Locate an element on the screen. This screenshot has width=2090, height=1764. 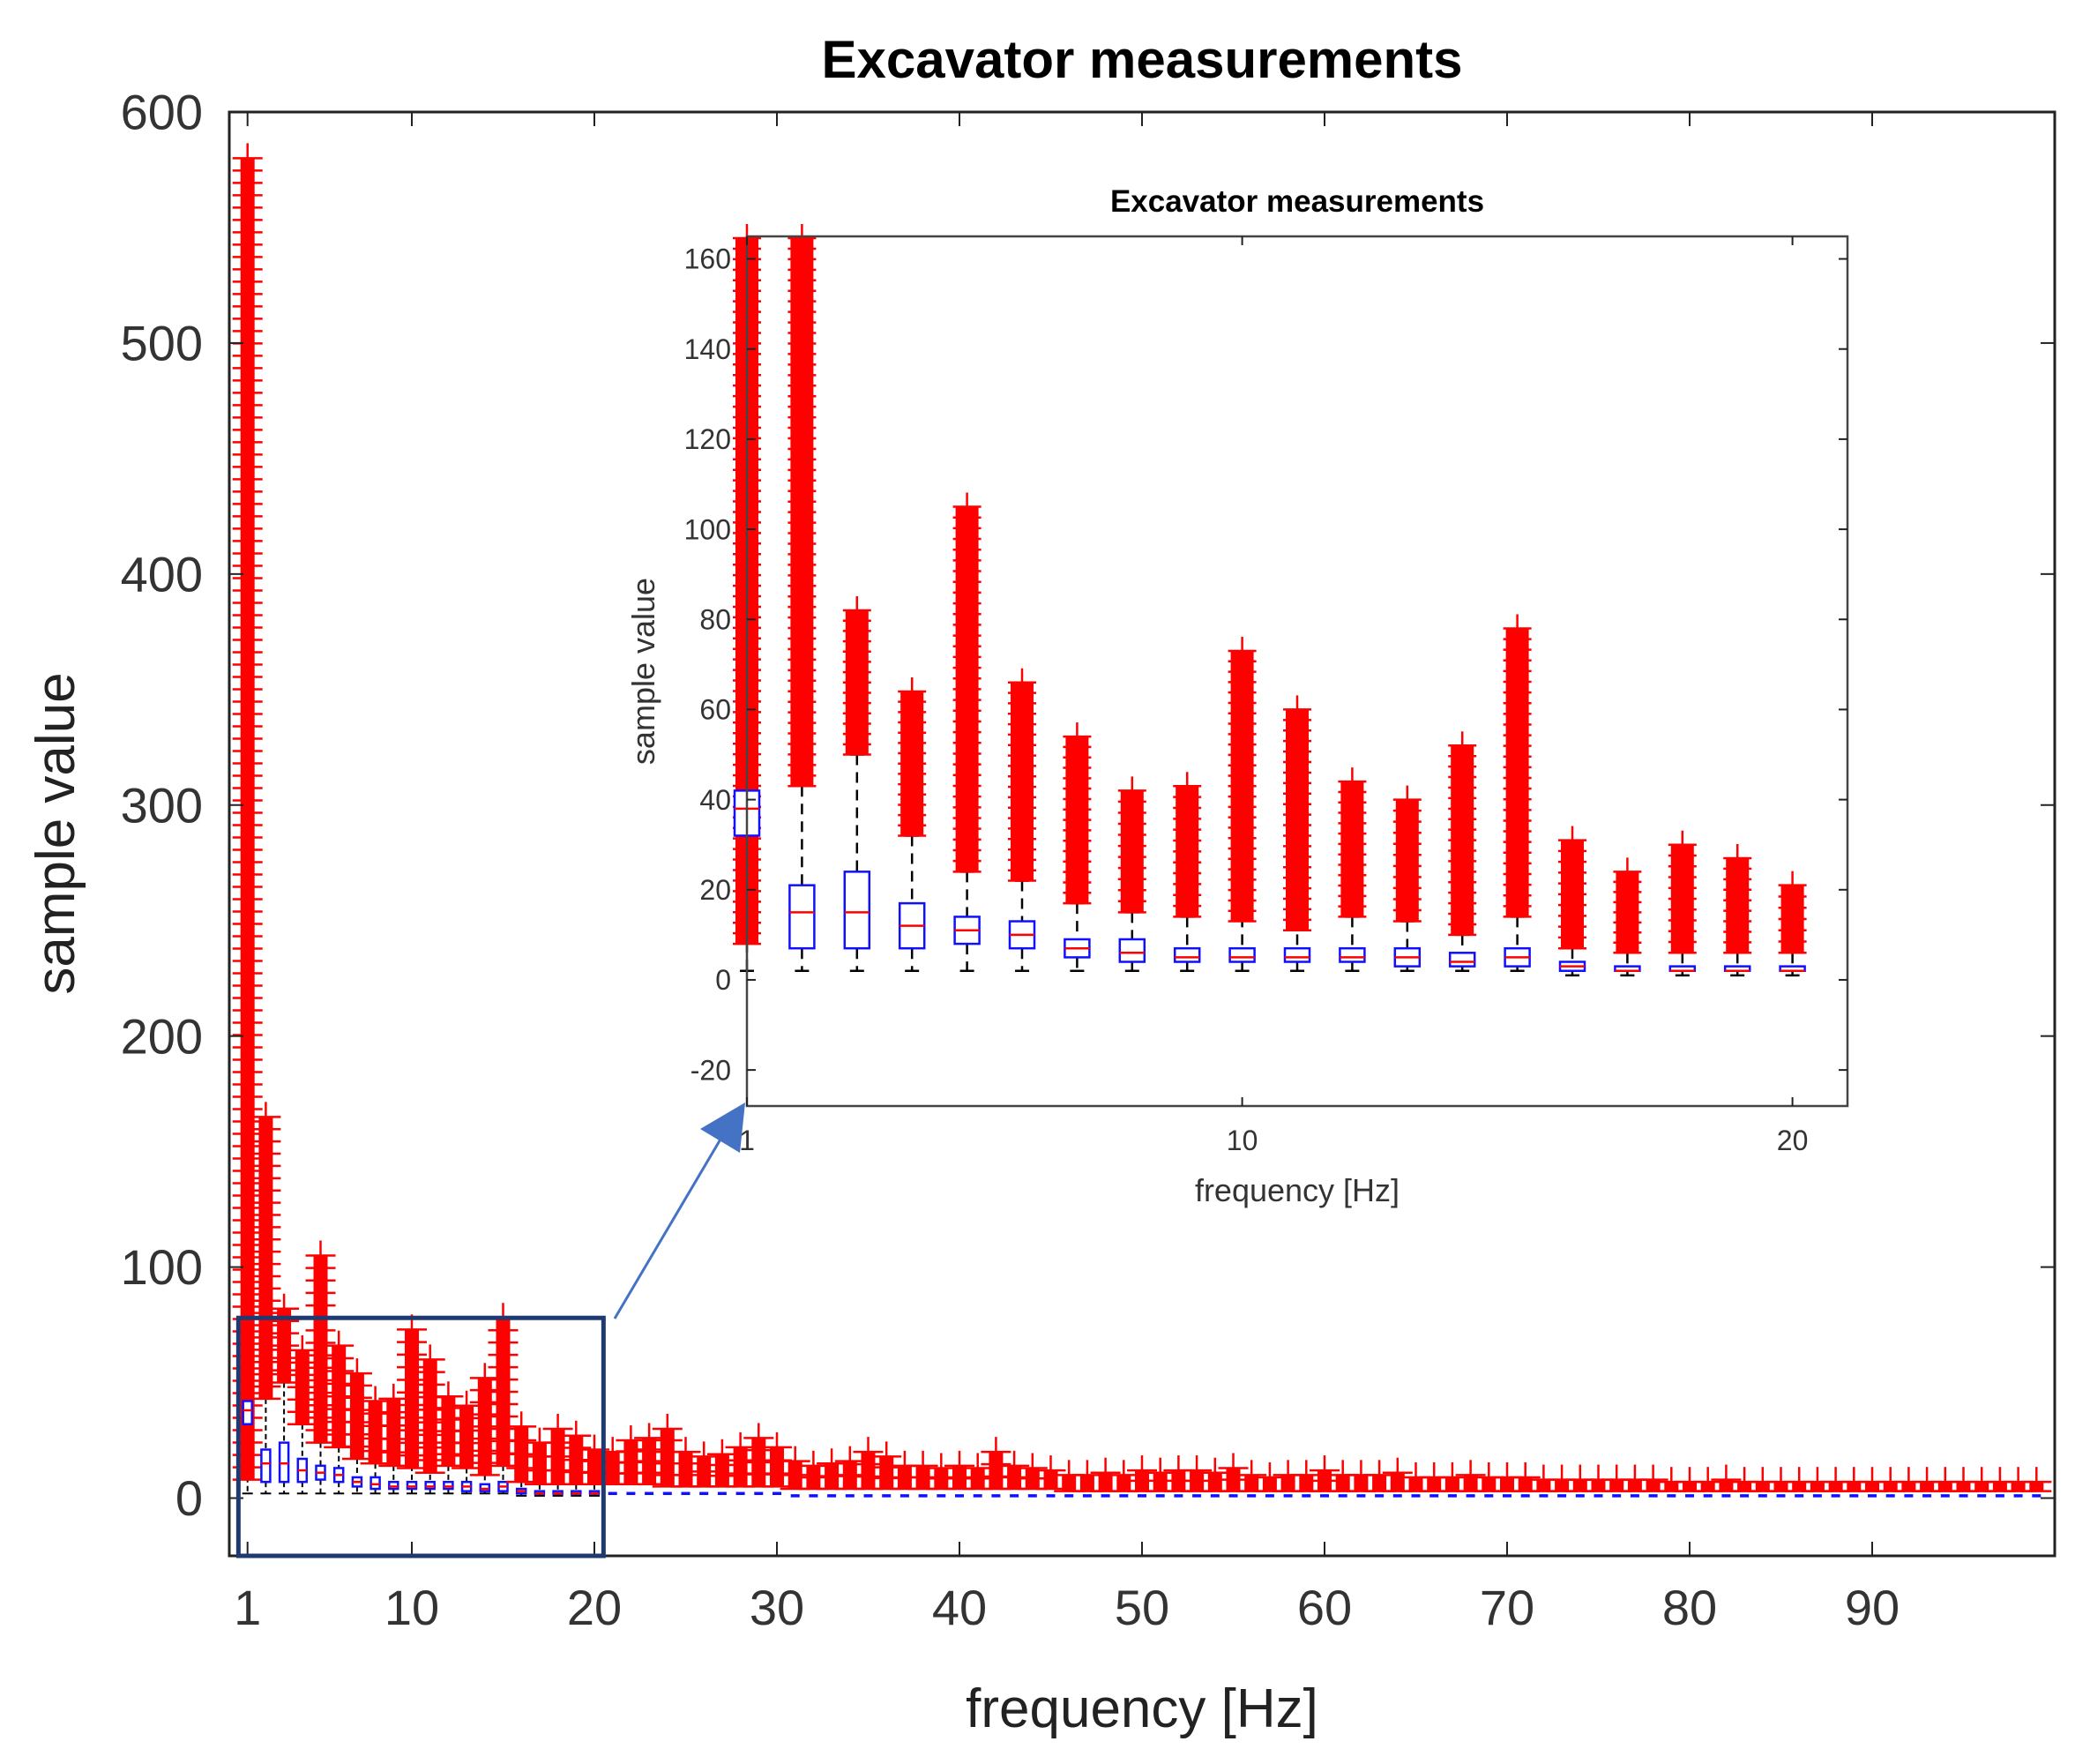
y-tick-label: 100 is located at coordinates (162, 1267).